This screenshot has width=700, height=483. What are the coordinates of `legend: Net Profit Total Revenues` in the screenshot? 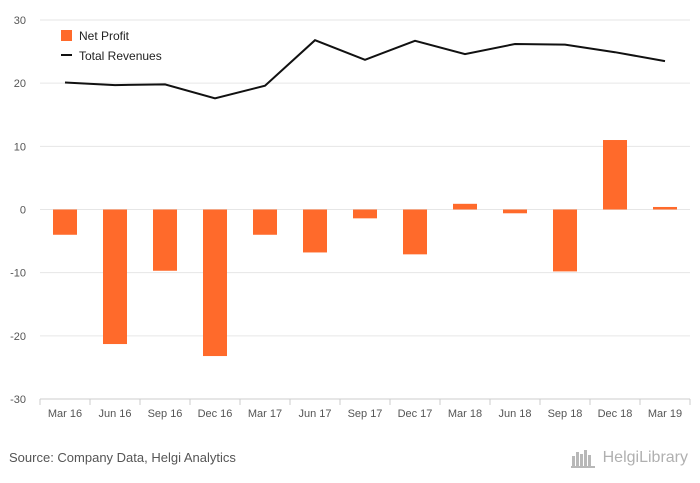 It's located at (111, 46).